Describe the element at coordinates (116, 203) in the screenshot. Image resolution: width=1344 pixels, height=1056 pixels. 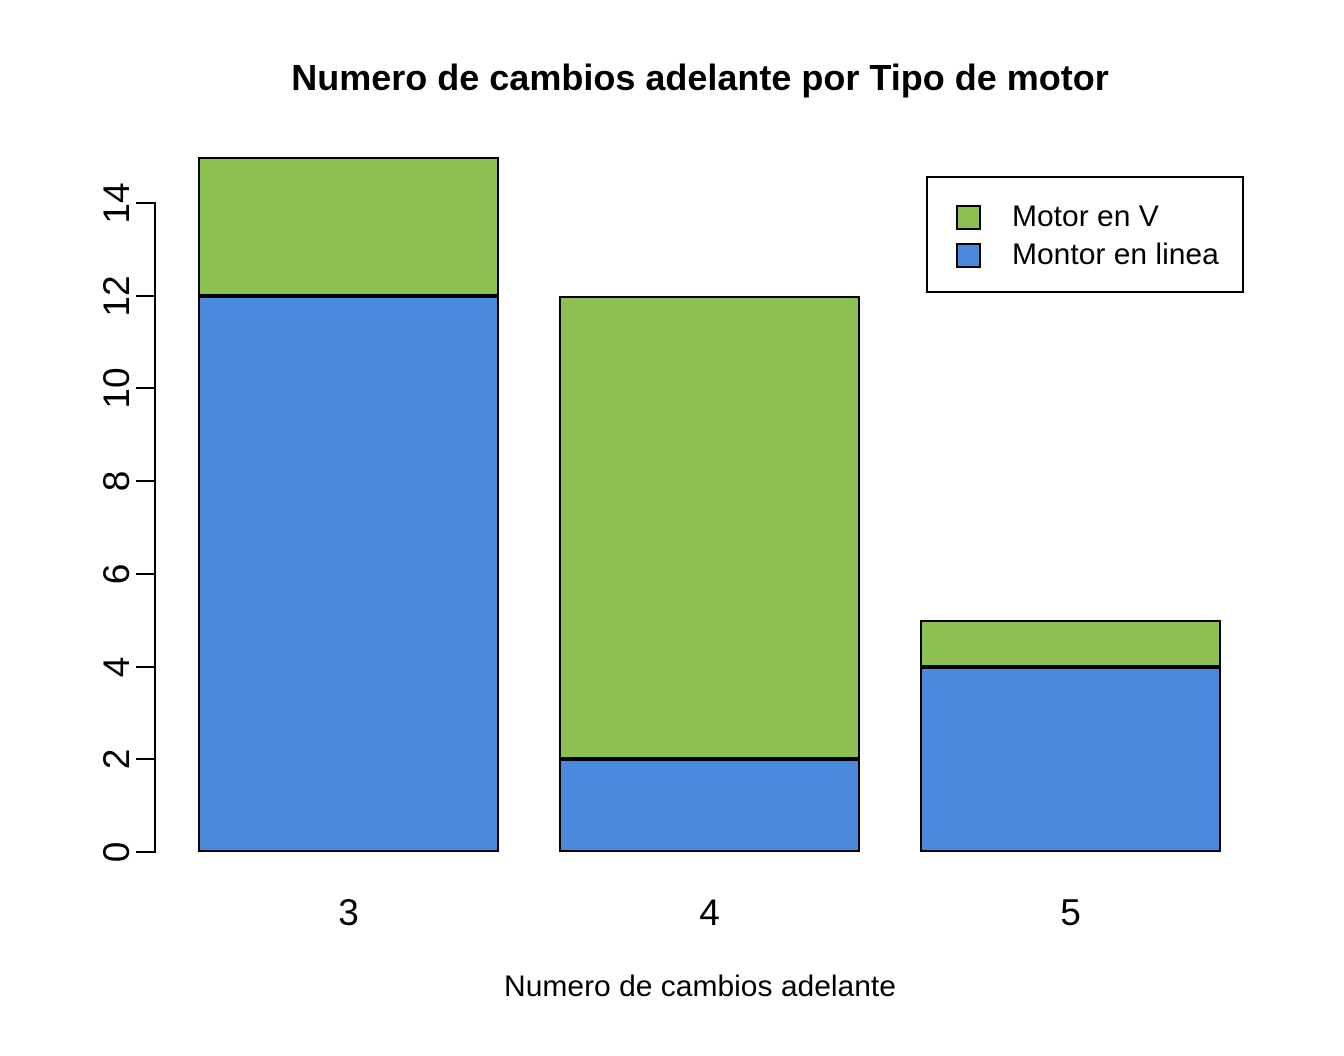
I see `y-tick-label: 14` at that location.